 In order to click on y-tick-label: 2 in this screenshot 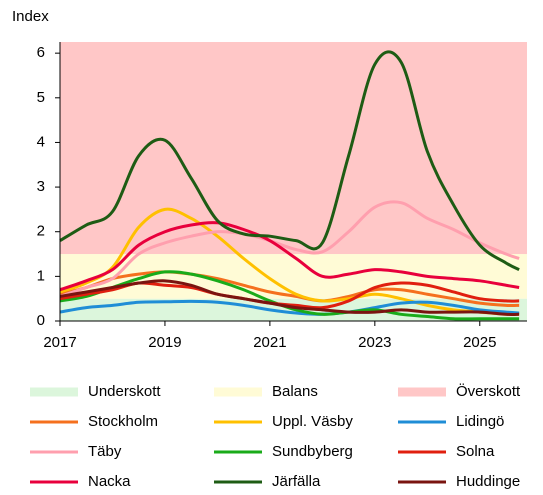, I will do `click(41, 231)`.